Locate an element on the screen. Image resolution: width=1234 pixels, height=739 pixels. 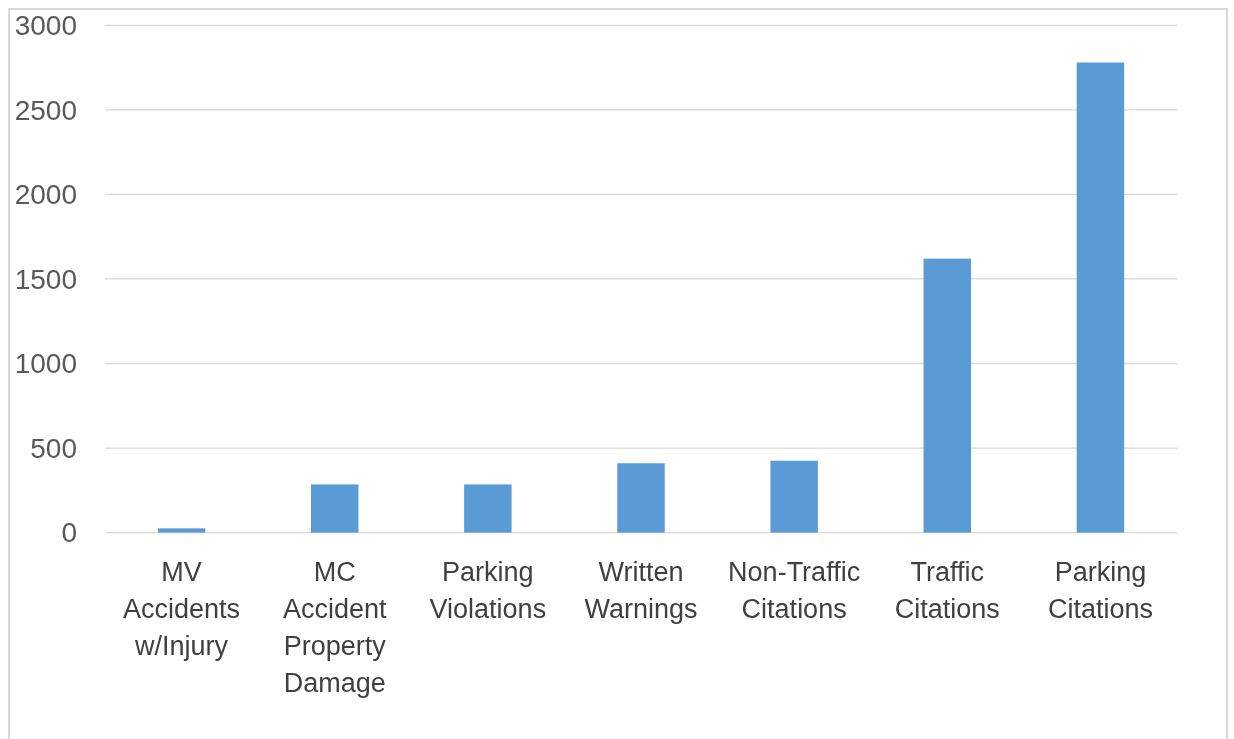
y-tick-label: 3000 is located at coordinates (45, 26).